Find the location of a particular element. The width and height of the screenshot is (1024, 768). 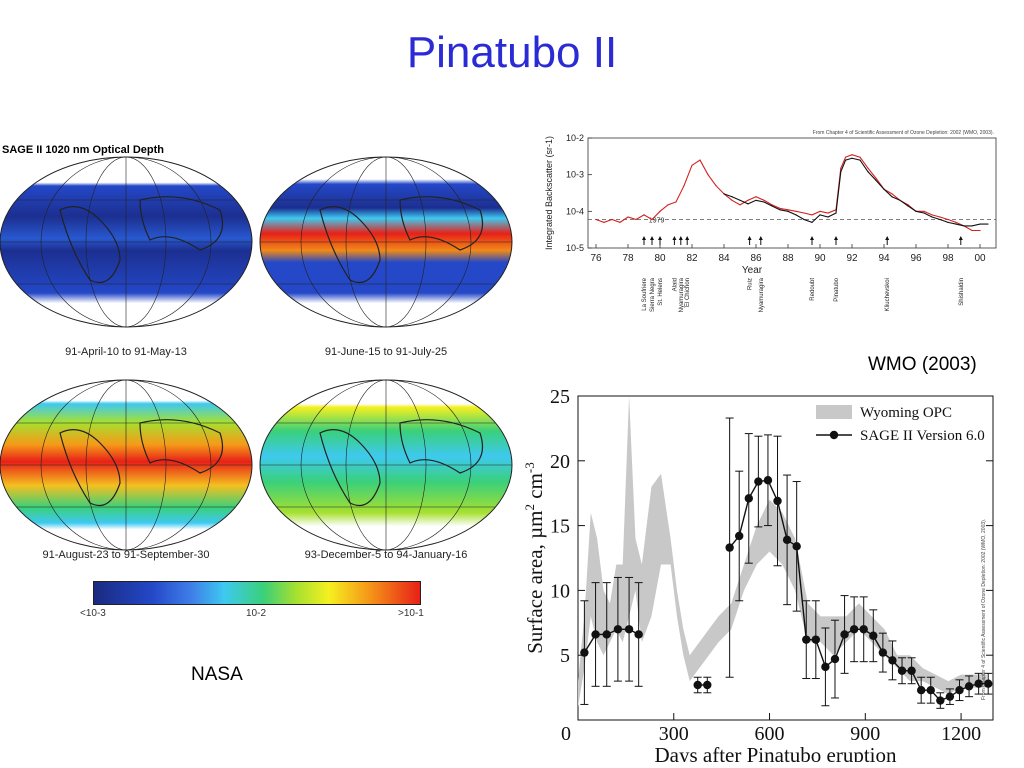

y-axis-label-sup: -3 is located at coordinates (529, 467).